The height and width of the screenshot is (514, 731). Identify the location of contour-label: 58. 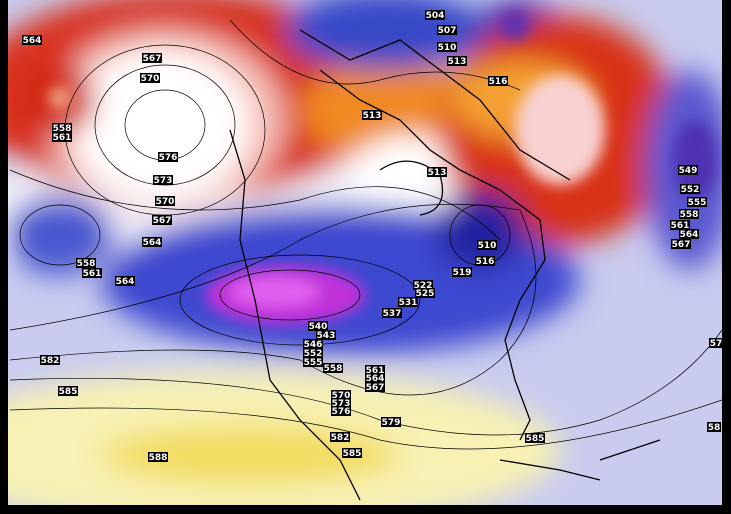
(714, 428).